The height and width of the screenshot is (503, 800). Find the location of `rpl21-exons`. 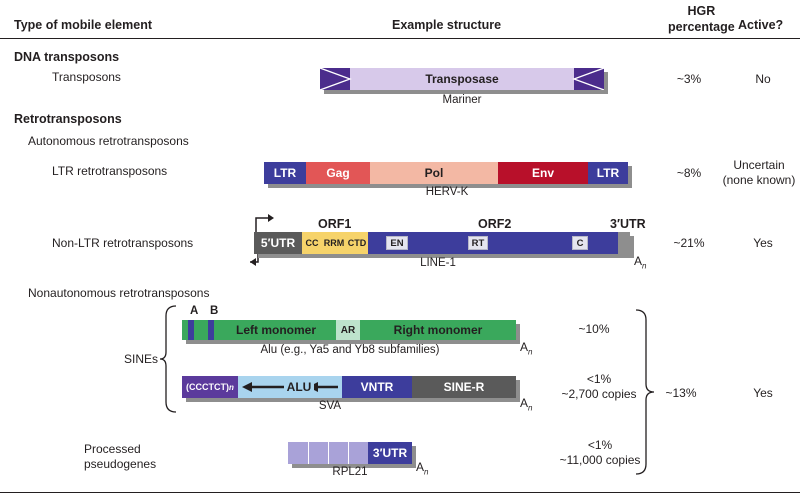

rpl21-exons is located at coordinates (328, 453).